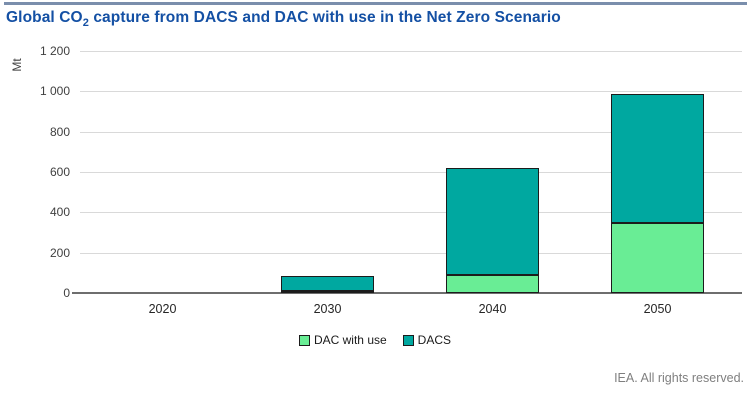 The height and width of the screenshot is (401, 750). What do you see at coordinates (350, 340) in the screenshot?
I see `legend-label: DAC with use` at bounding box center [350, 340].